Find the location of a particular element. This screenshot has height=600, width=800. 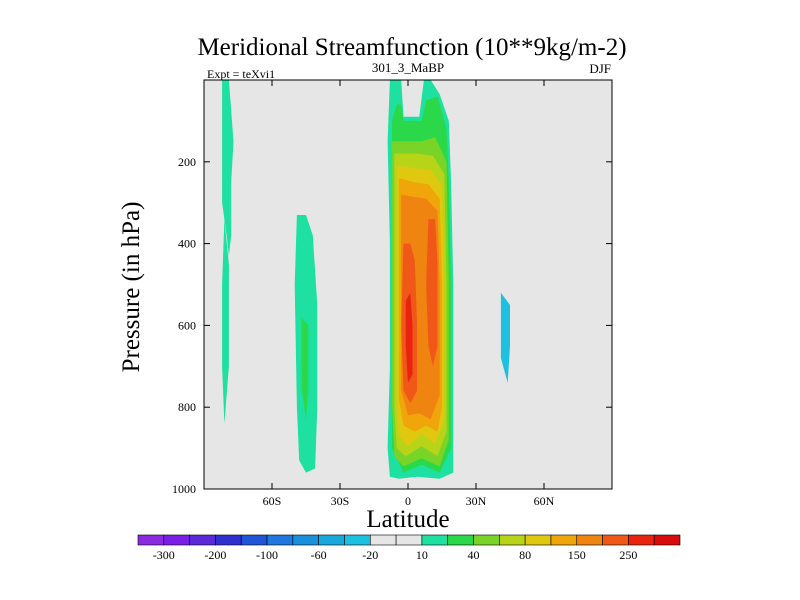

y-tick-label: 600 is located at coordinates (187, 325).